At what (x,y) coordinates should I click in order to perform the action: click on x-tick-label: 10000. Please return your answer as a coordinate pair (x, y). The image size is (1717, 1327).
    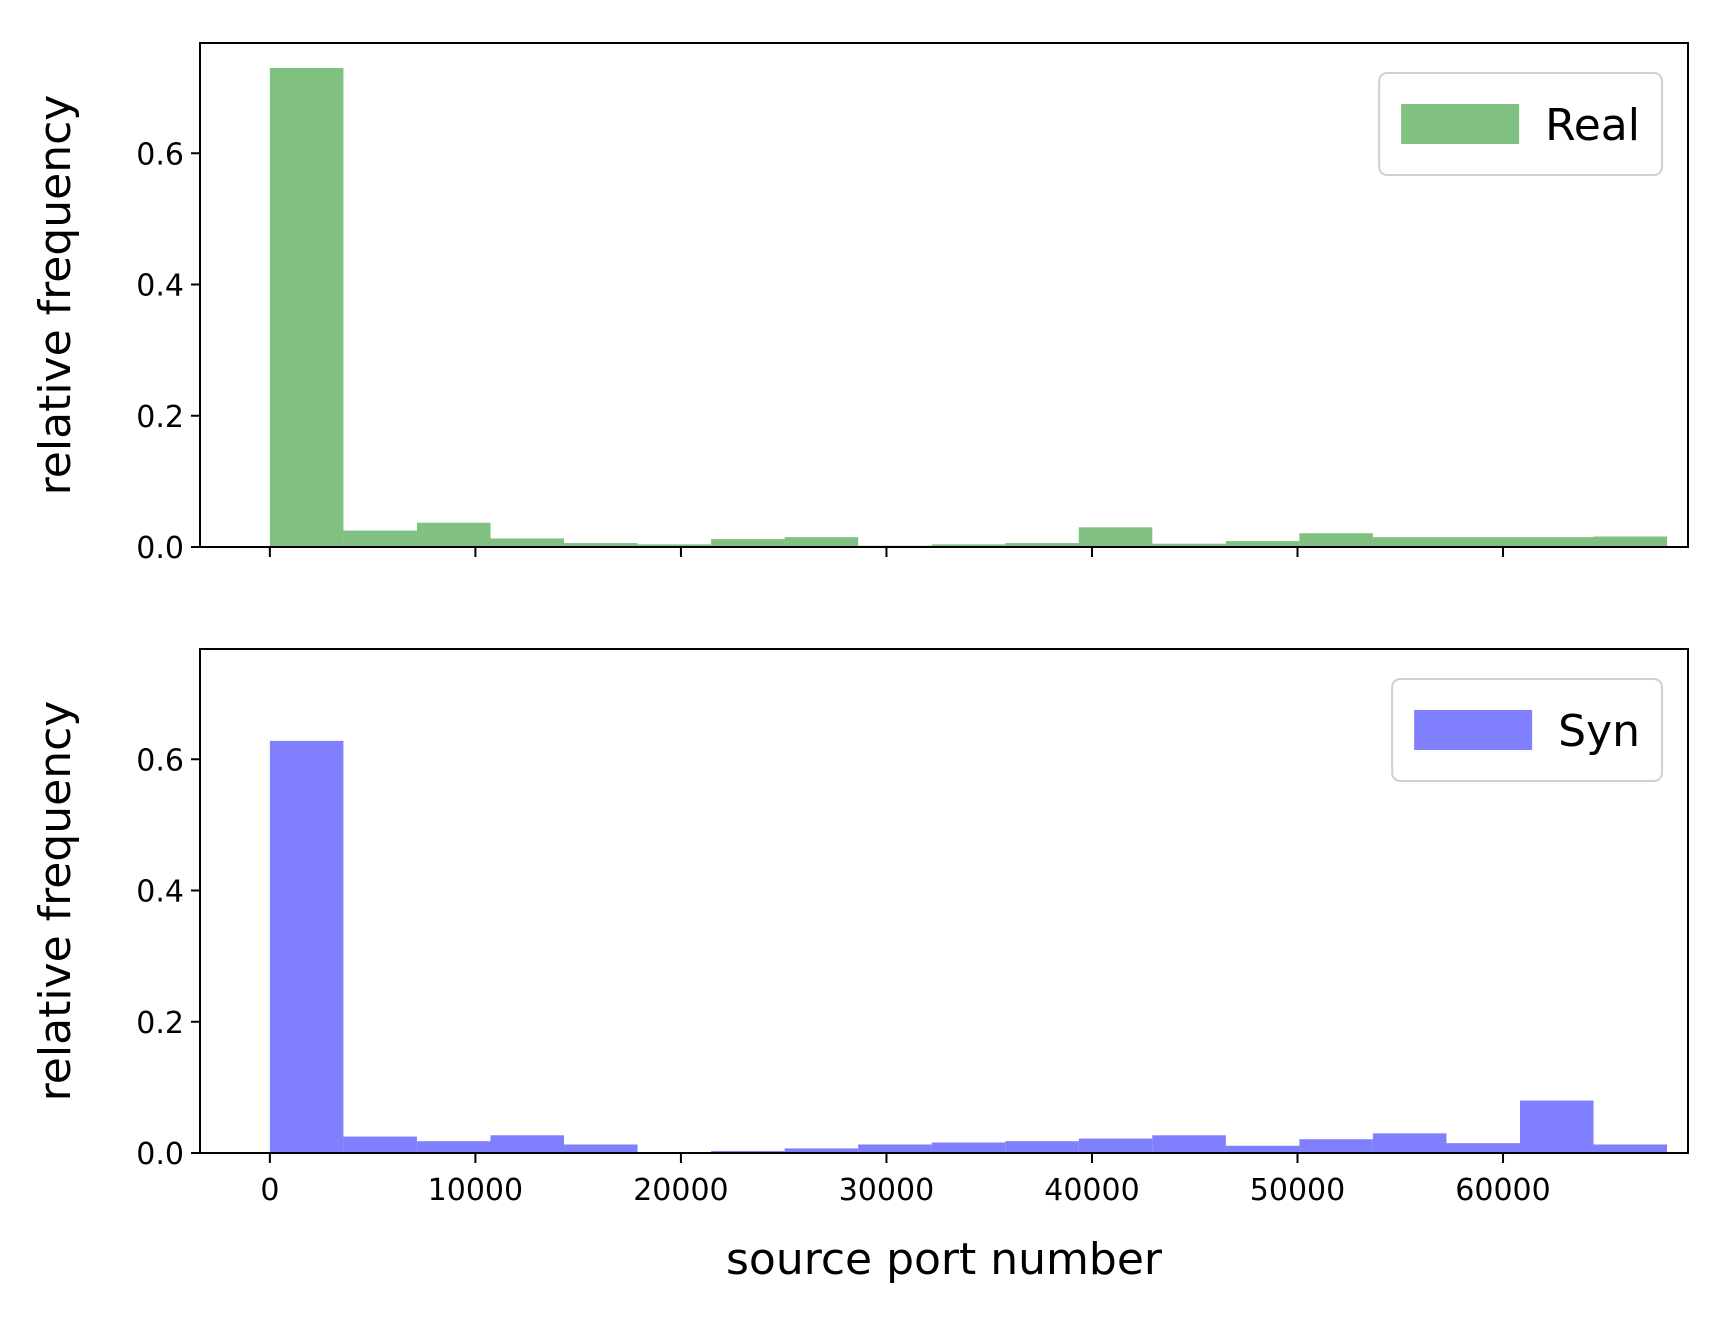
    Looking at the image, I should click on (475, 1190).